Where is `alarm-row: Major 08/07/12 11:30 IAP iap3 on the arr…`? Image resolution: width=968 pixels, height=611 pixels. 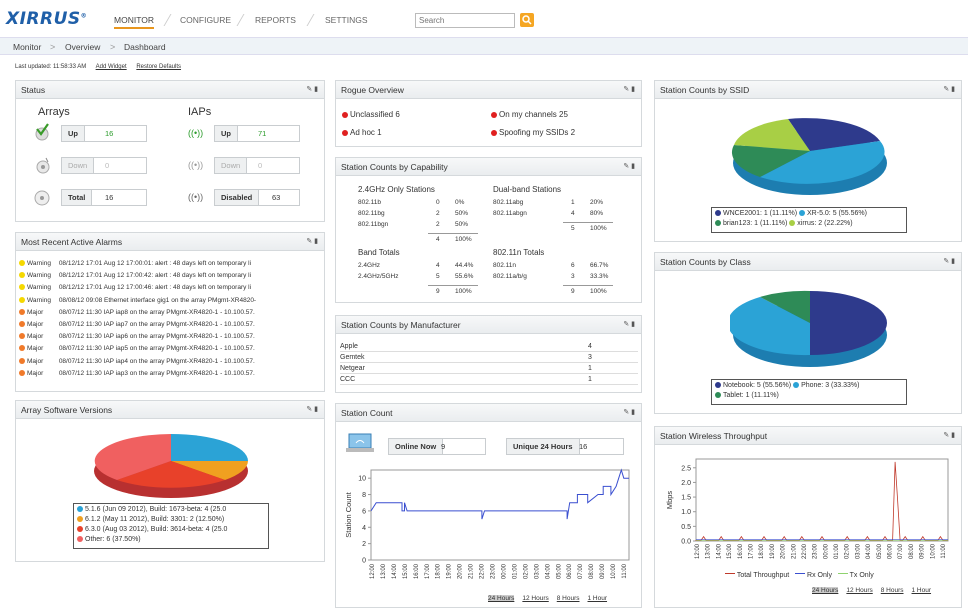
alarm-row: Major 08/07/12 11:30 IAP iap3 on the arr… is located at coordinates (169, 374).